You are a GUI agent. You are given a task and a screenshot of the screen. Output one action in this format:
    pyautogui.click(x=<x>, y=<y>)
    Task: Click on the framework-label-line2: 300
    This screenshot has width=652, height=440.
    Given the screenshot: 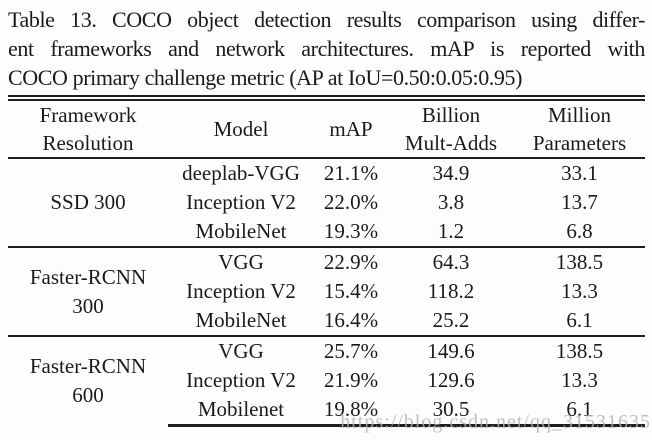 What is the action you would take?
    pyautogui.click(x=88, y=305)
    